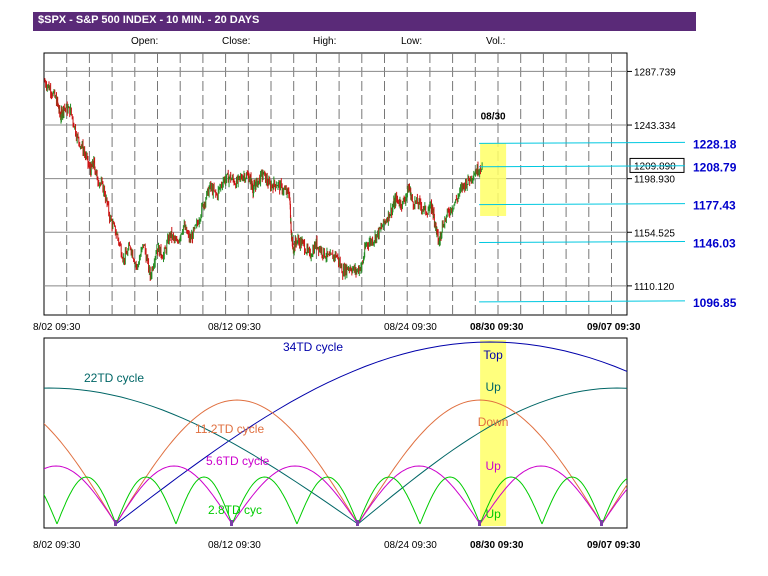  I want to click on open-label: Open:, so click(145, 41).